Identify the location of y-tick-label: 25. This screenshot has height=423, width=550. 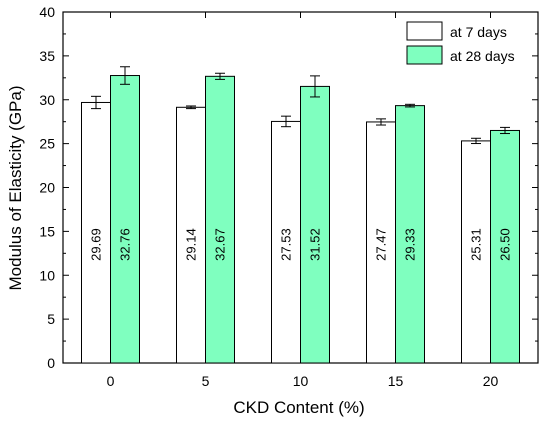
(47, 144).